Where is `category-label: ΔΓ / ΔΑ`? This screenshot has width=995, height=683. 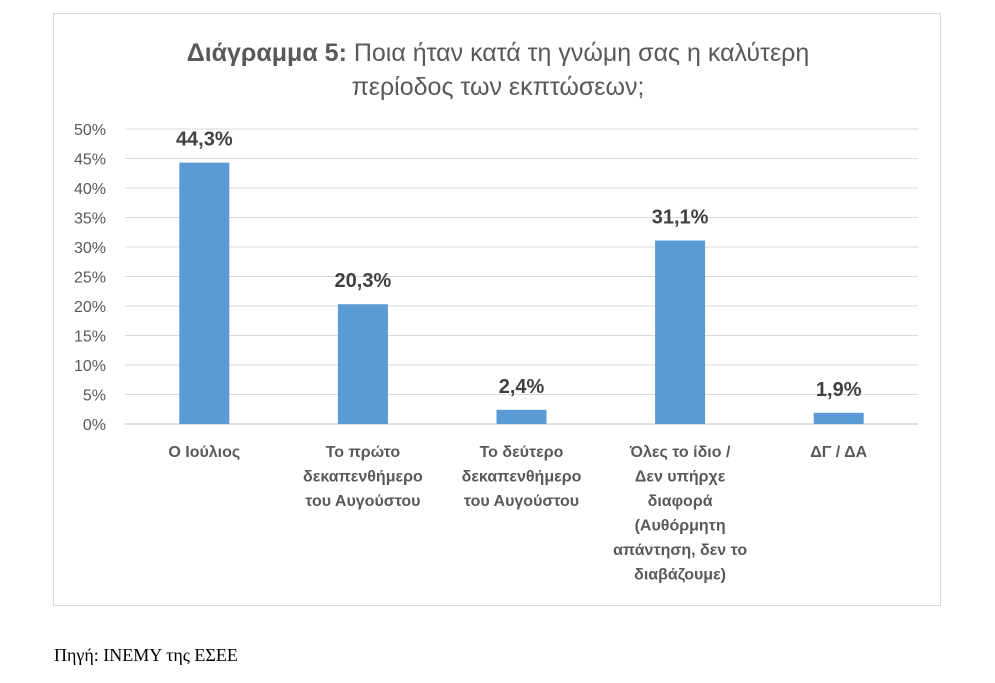
category-label: ΔΓ / ΔΑ is located at coordinates (838, 452).